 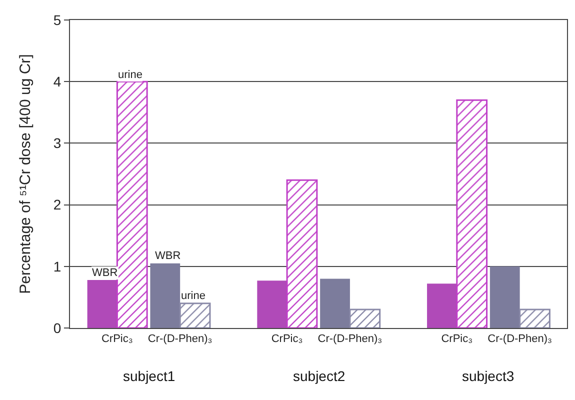 What do you see at coordinates (57, 204) in the screenshot?
I see `y-tick-label: 2` at bounding box center [57, 204].